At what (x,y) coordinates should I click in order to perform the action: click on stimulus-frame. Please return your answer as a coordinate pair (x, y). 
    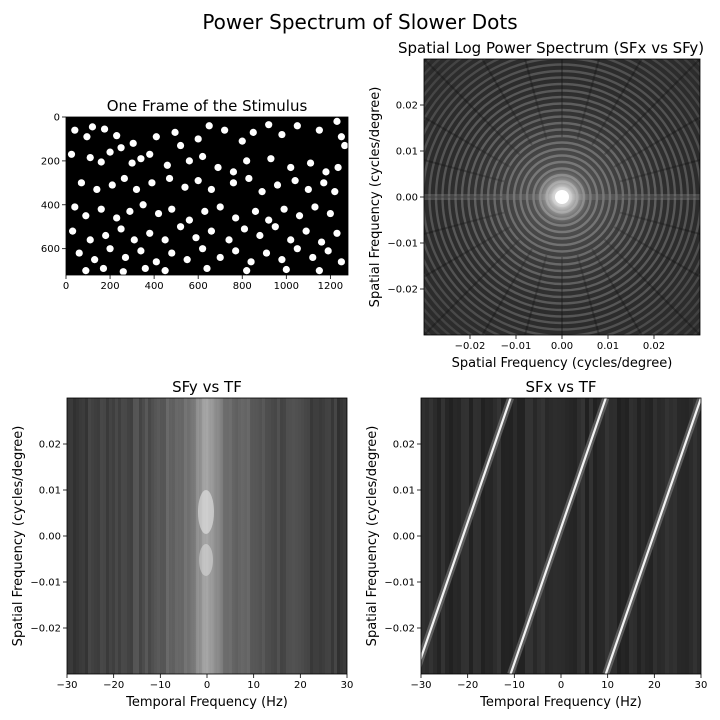
    Looking at the image, I should click on (207, 196).